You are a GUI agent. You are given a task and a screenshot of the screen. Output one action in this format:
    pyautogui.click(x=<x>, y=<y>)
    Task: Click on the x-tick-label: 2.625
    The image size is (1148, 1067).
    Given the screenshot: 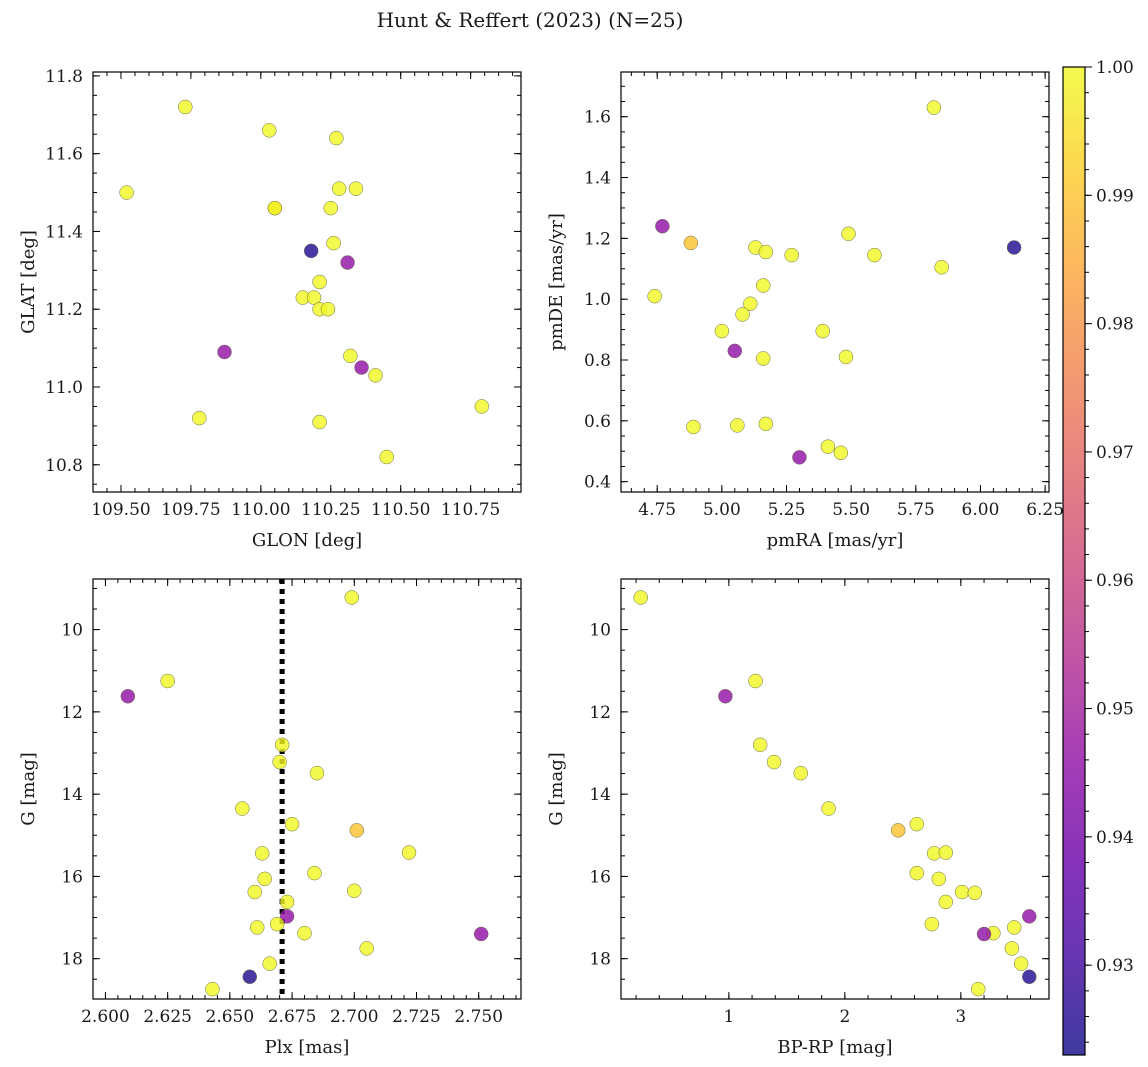 What is the action you would take?
    pyautogui.click(x=167, y=1017)
    